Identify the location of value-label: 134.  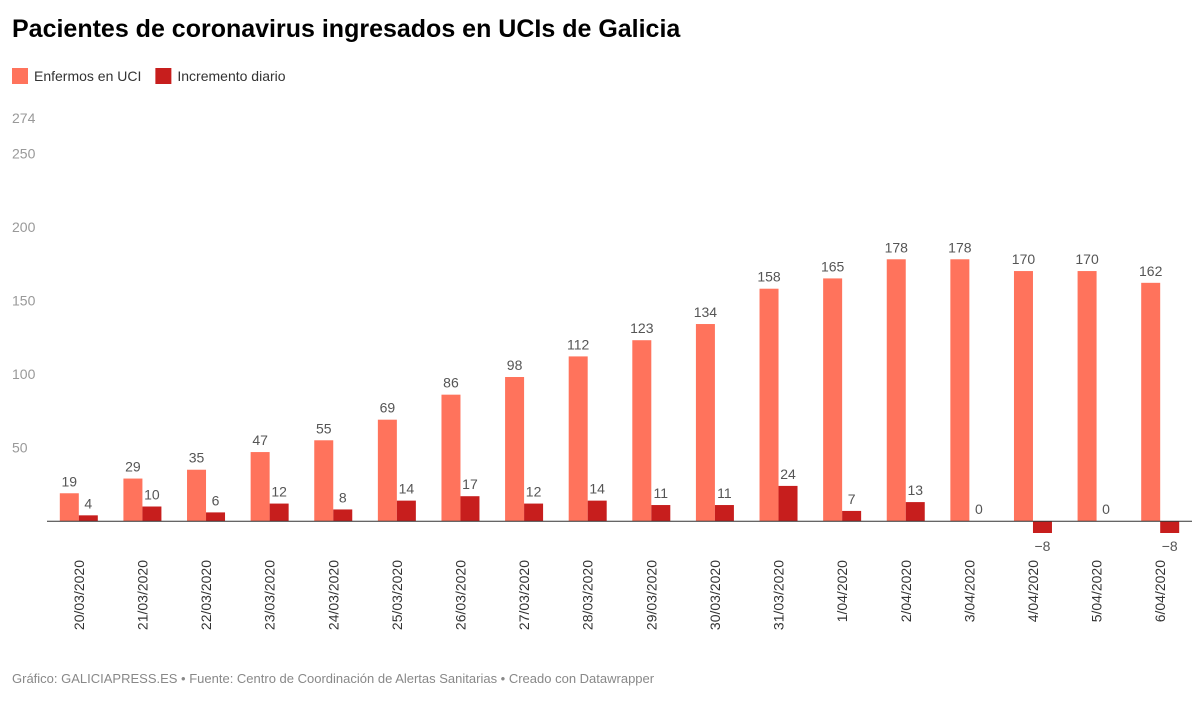
(706, 312).